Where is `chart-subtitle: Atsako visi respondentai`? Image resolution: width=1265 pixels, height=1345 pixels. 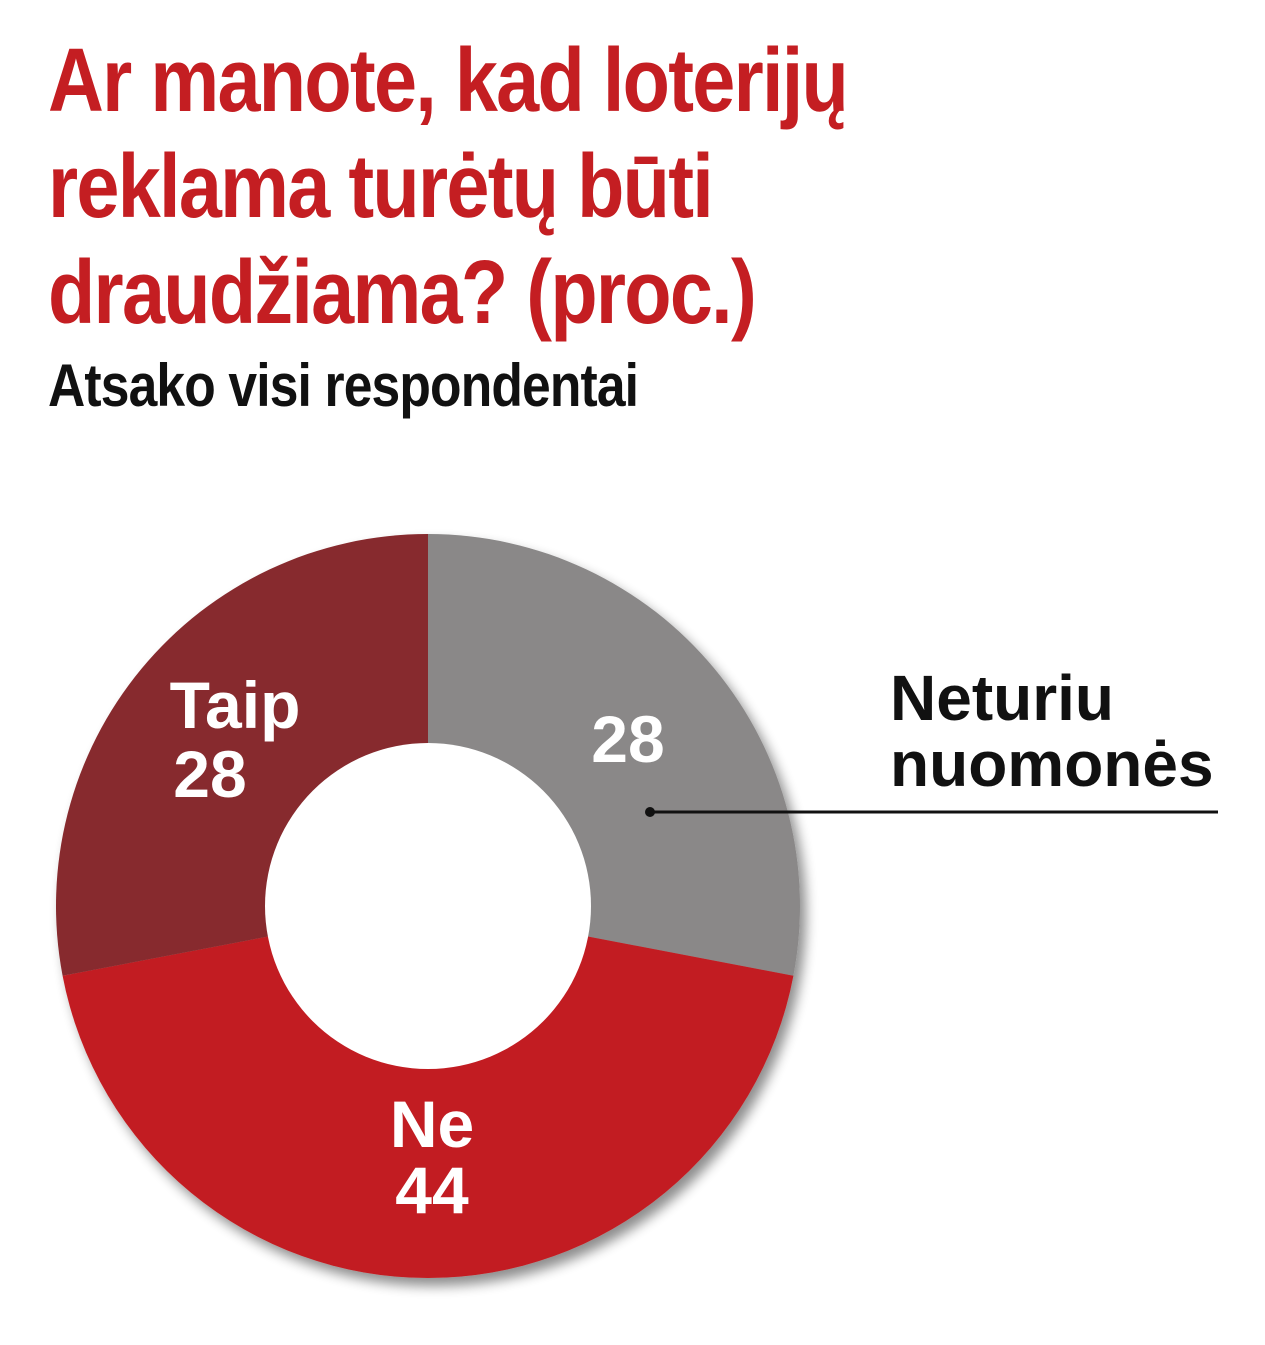 chart-subtitle: Atsako visi respondentai is located at coordinates (343, 385).